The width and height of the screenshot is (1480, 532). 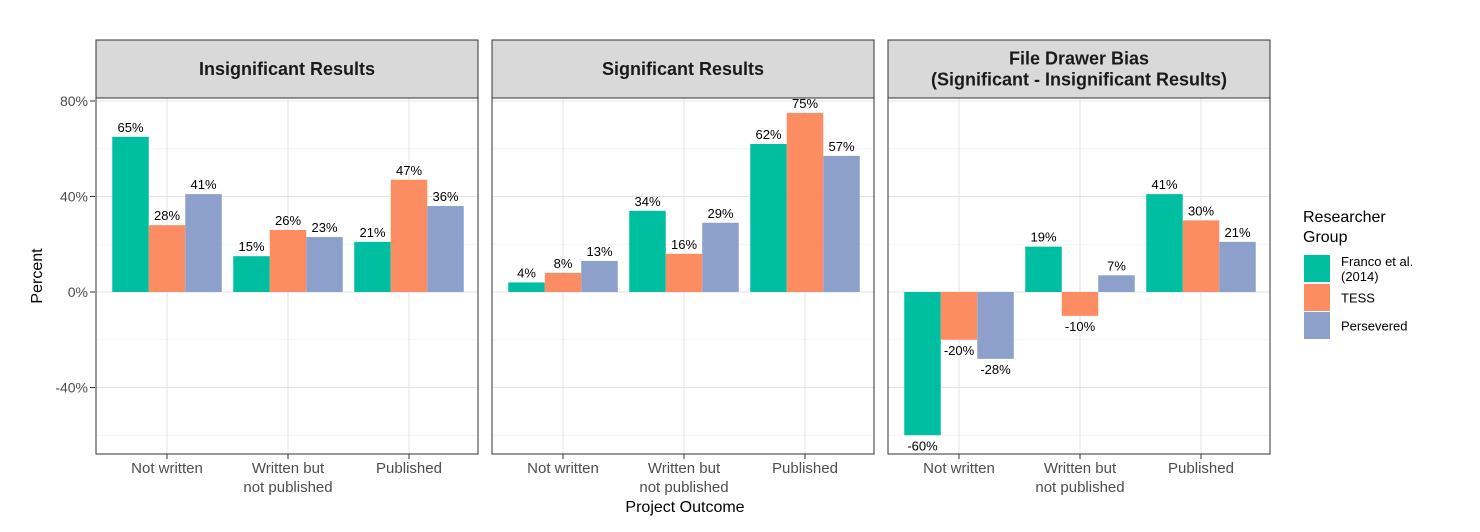 I want to click on y-axis-title: Percent, so click(x=37, y=276).